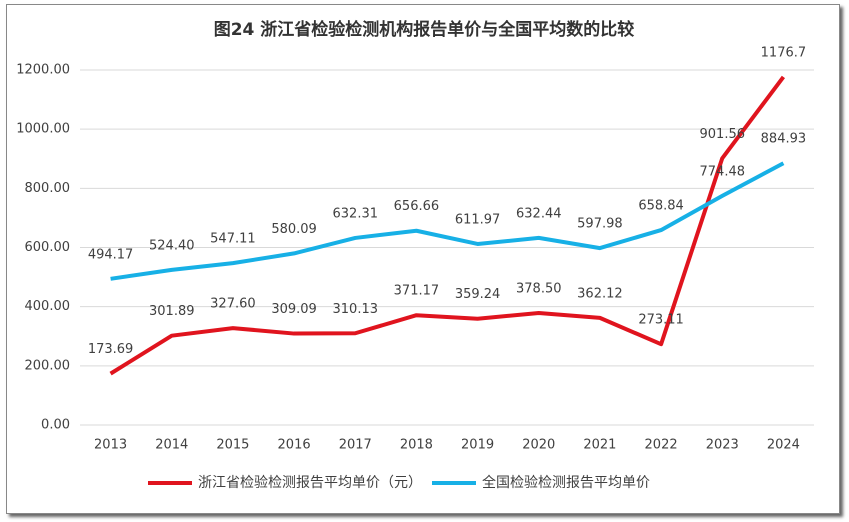 The width and height of the screenshot is (849, 522). What do you see at coordinates (566, 482) in the screenshot?
I see `legend-label: 全国检验检测报告平均单价` at bounding box center [566, 482].